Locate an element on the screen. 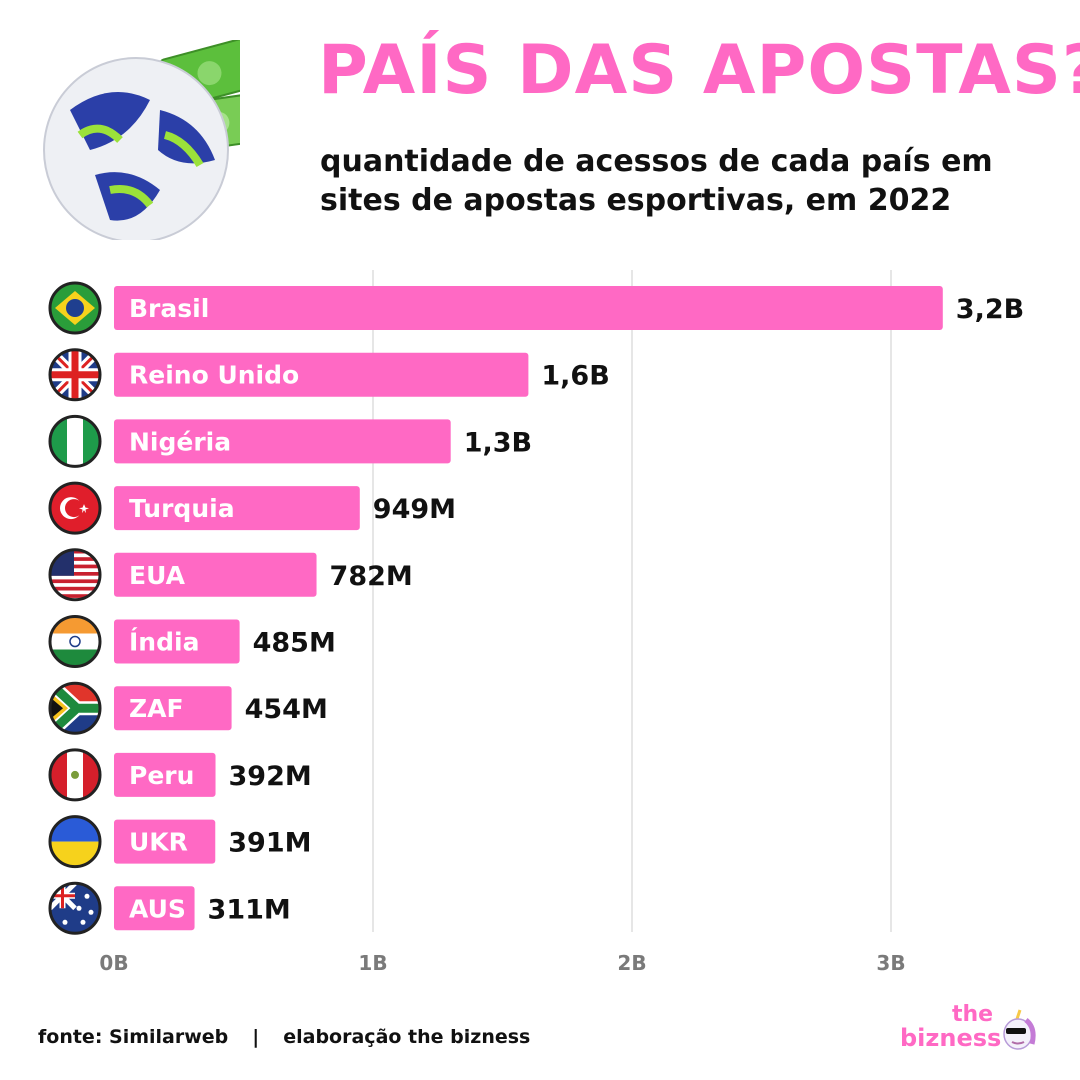  ukraine-flag-icon is located at coordinates (75, 842).